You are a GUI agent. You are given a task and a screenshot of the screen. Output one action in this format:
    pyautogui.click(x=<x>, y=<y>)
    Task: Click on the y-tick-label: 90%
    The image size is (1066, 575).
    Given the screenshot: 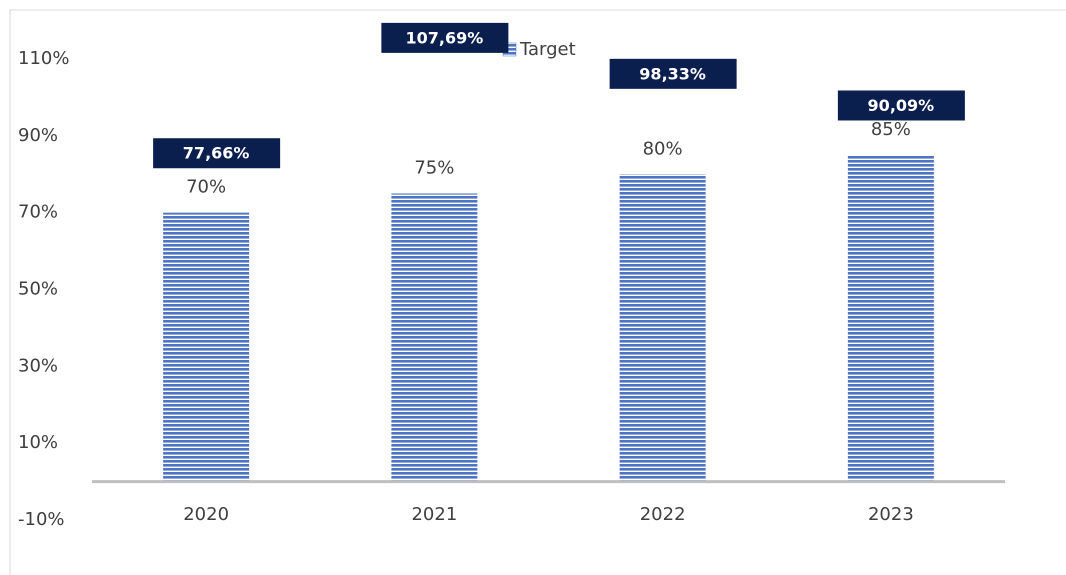 What is the action you would take?
    pyautogui.click(x=38, y=135)
    